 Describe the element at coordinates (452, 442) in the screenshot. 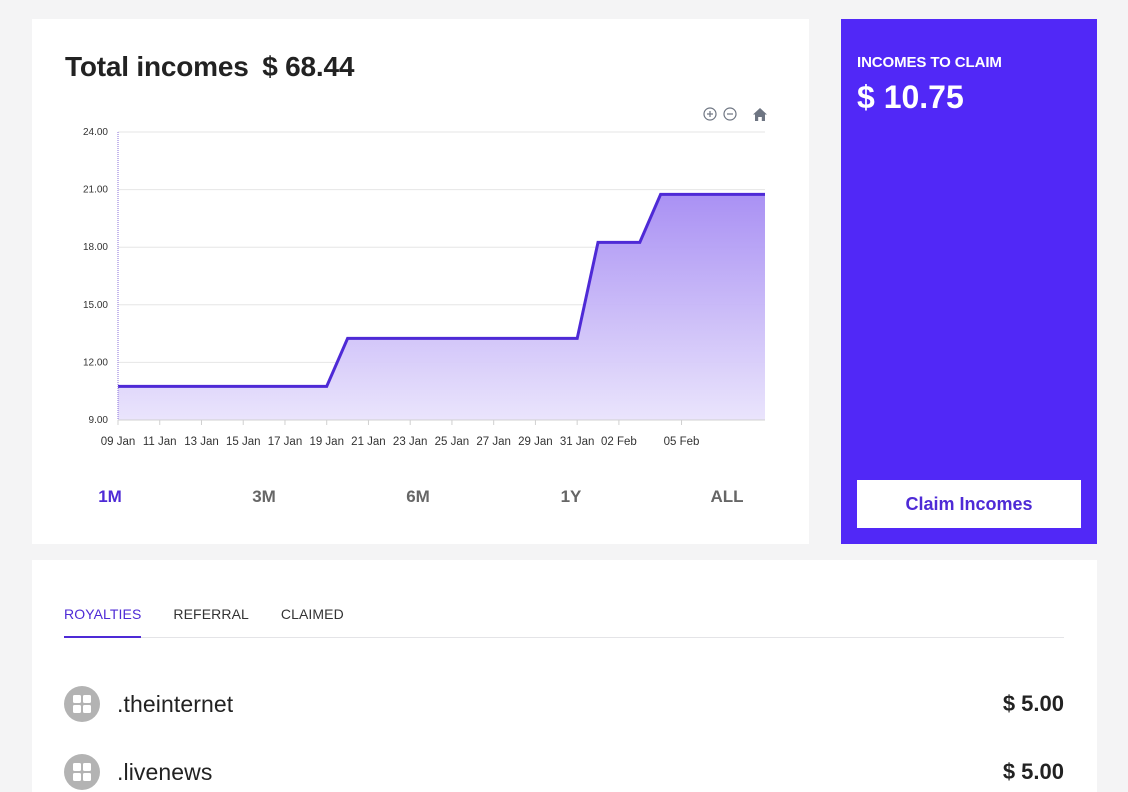

I see `x-tick-label: 25 Jan` at that location.